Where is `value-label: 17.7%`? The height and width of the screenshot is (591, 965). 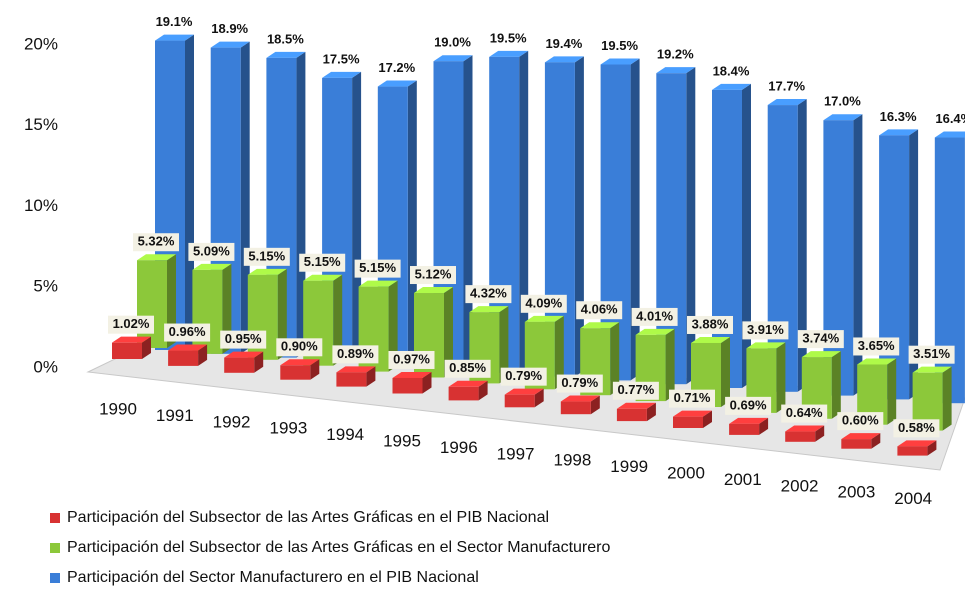 value-label: 17.7% is located at coordinates (786, 85).